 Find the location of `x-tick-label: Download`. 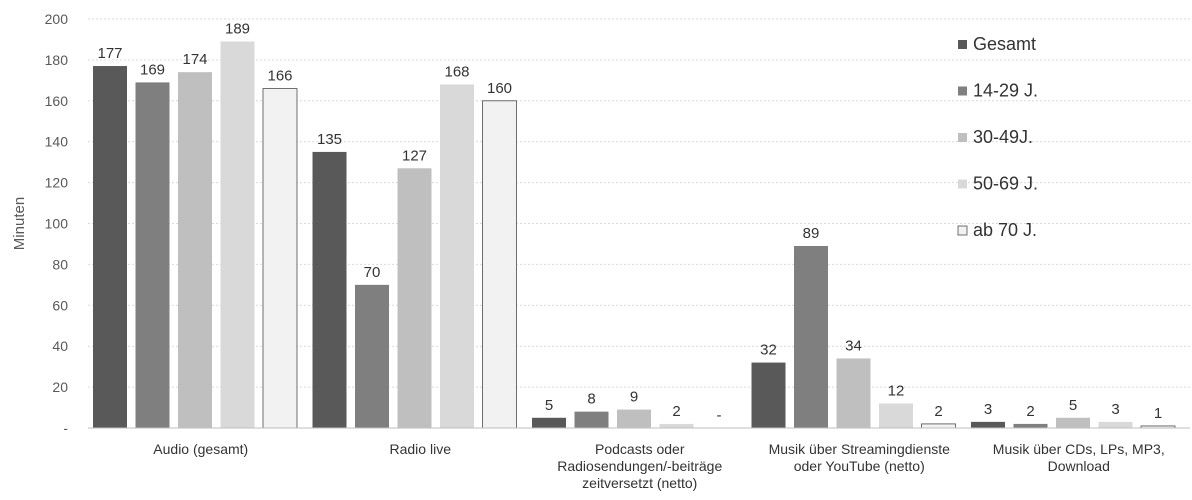

x-tick-label: Download is located at coordinates (1079, 466).